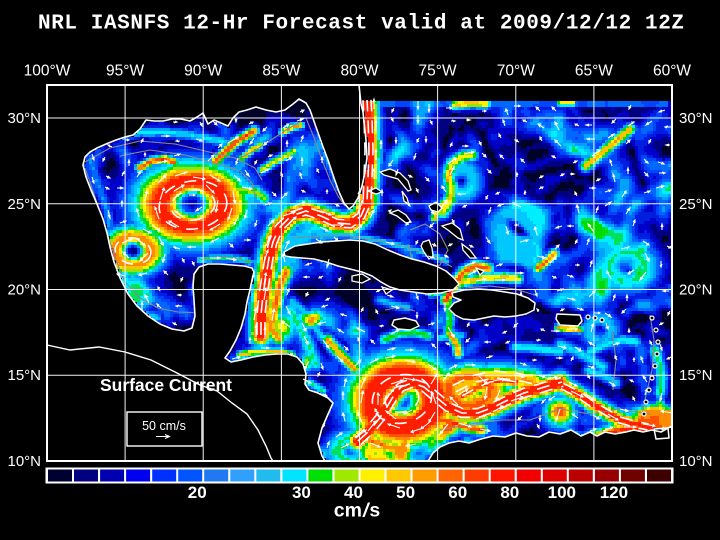 The width and height of the screenshot is (720, 540). Describe the element at coordinates (516, 71) in the screenshot. I see `svg-text: 70°W` at that location.